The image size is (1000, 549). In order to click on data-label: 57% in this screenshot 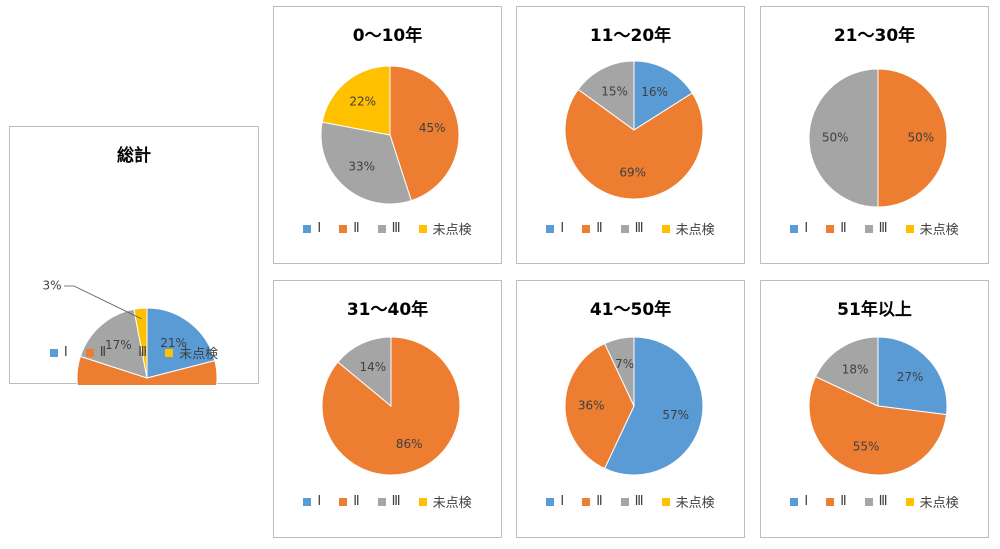, I will do `click(675, 415)`.